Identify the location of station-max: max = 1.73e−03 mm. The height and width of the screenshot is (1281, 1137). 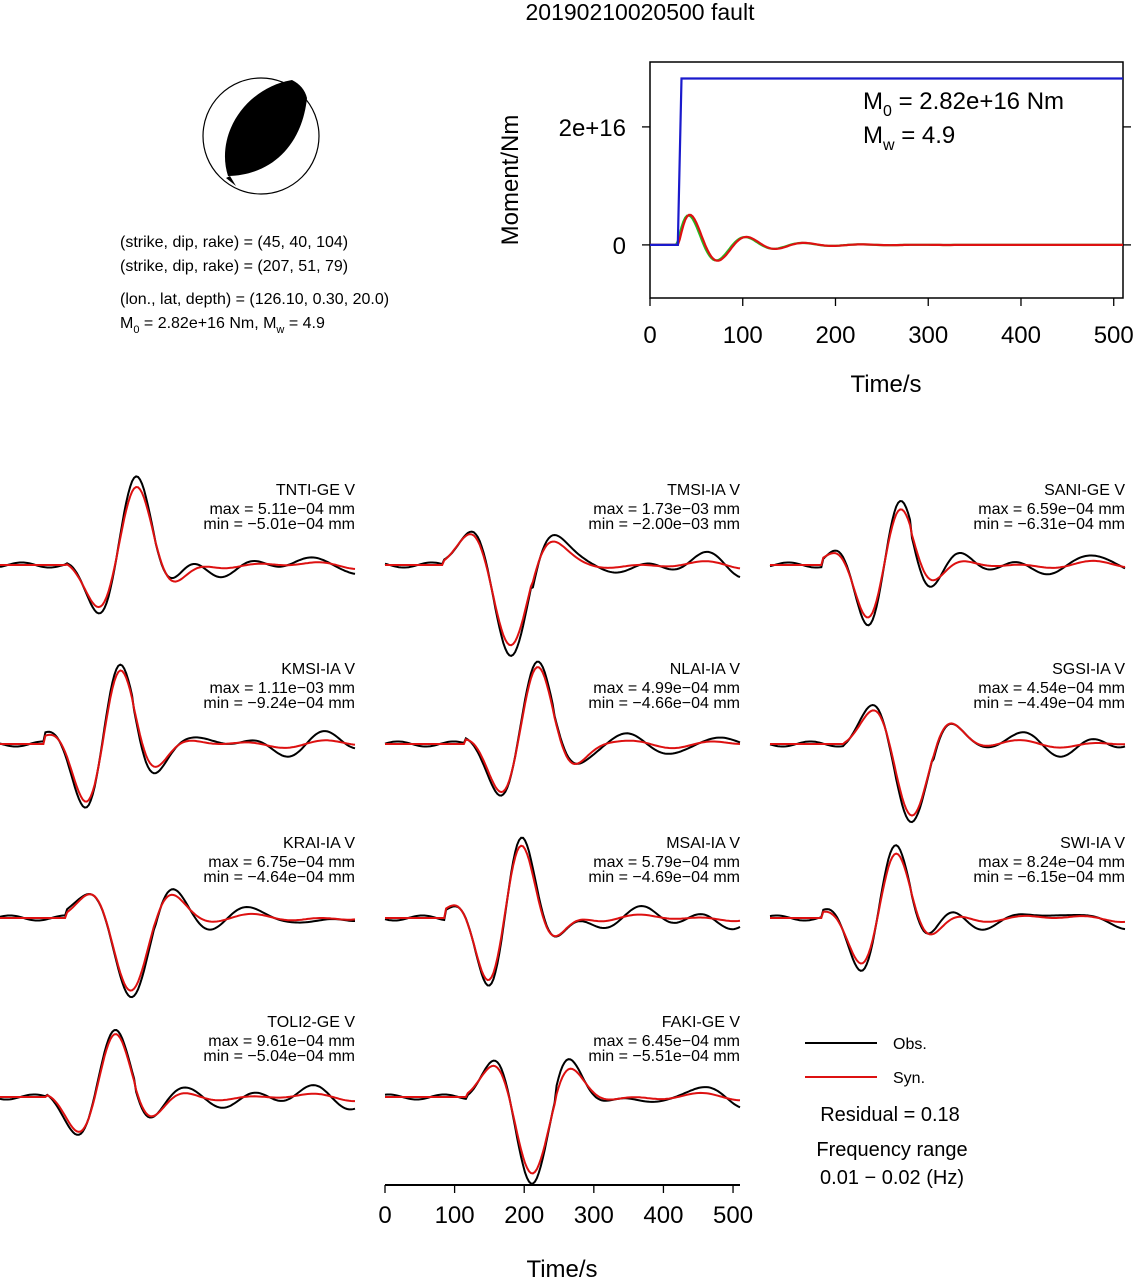
(666, 509).